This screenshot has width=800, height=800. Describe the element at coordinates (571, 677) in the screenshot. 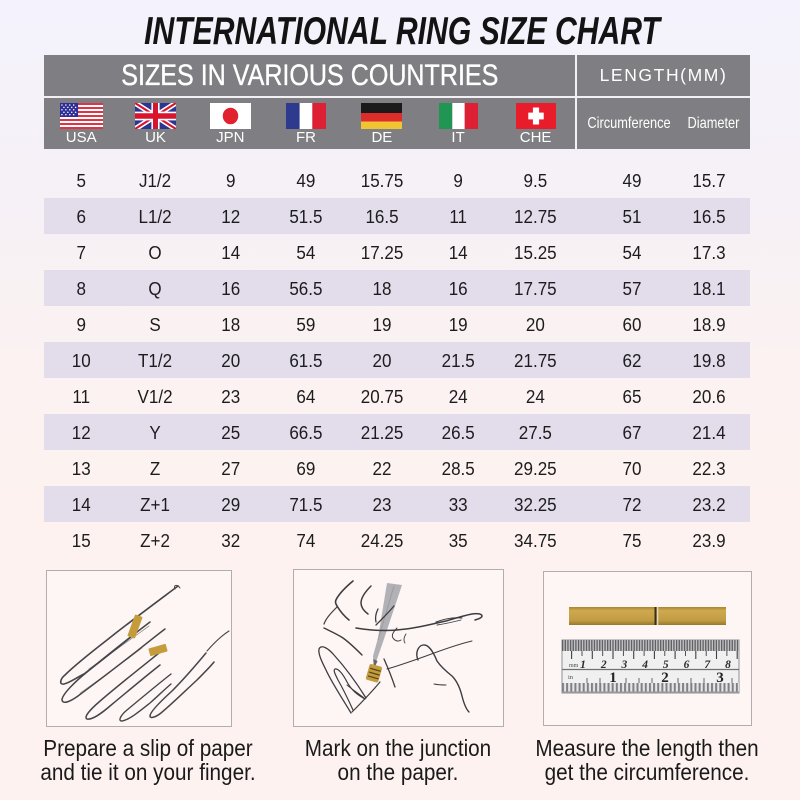

I see `svg-text: in` at that location.